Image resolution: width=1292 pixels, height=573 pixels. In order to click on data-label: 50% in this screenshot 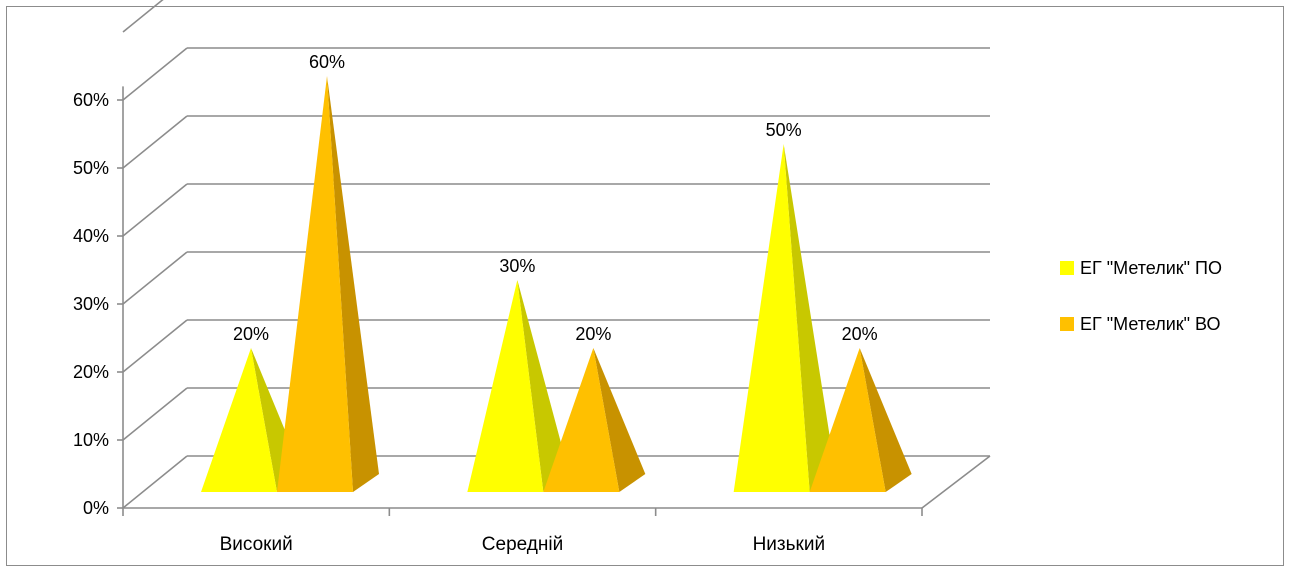, I will do `click(784, 130)`.